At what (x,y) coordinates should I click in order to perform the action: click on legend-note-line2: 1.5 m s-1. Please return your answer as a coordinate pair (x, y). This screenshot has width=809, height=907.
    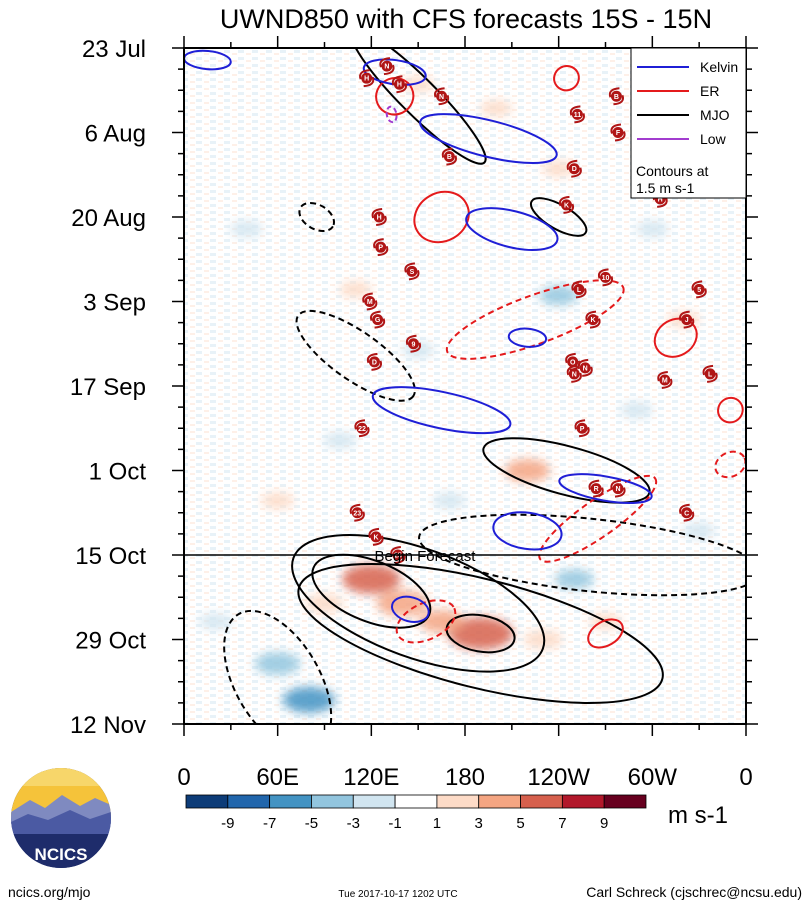
    Looking at the image, I should click on (665, 188).